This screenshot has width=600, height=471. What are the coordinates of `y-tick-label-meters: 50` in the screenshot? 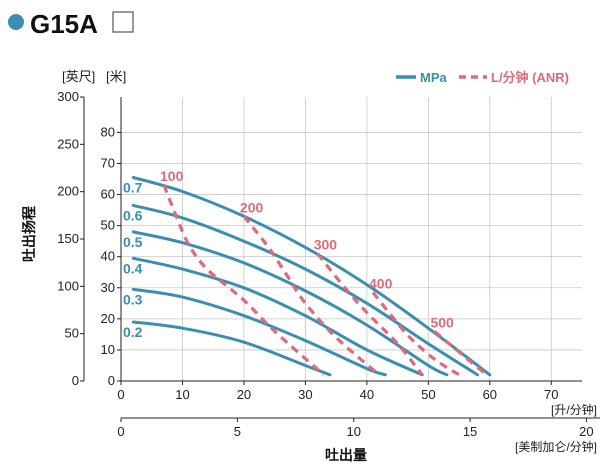 It's located at (108, 225).